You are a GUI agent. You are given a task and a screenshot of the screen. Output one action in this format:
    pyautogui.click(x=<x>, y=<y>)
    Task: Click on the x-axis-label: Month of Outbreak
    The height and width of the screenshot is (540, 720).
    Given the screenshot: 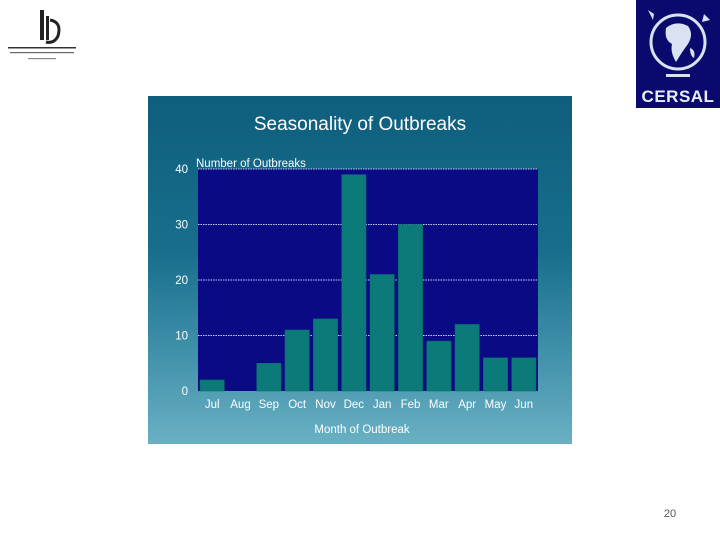 What is the action you would take?
    pyautogui.click(x=361, y=430)
    